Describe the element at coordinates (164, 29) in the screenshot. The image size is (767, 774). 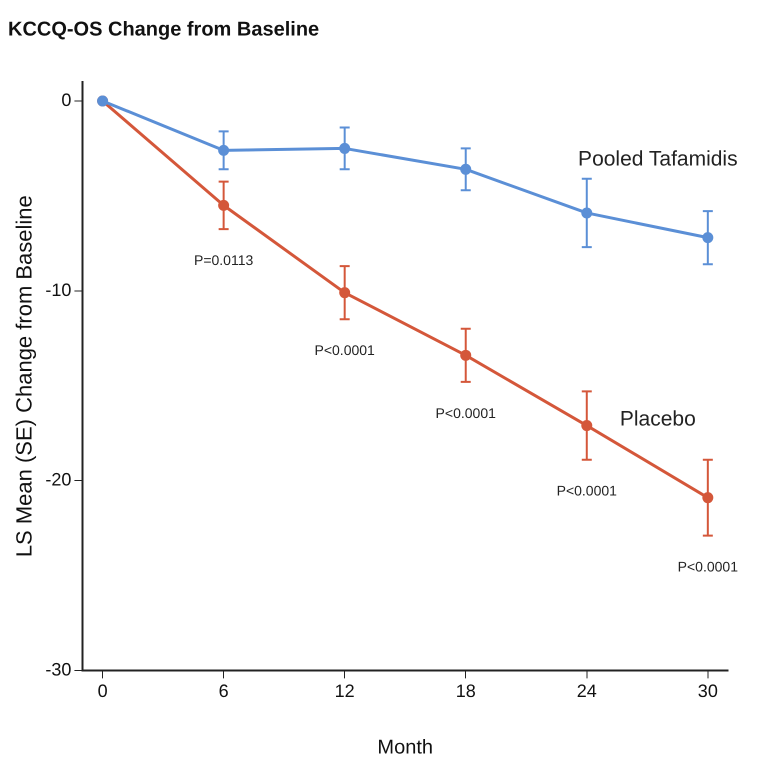
I see `chart-title: KCCQ-OS Change from Baseline` at that location.